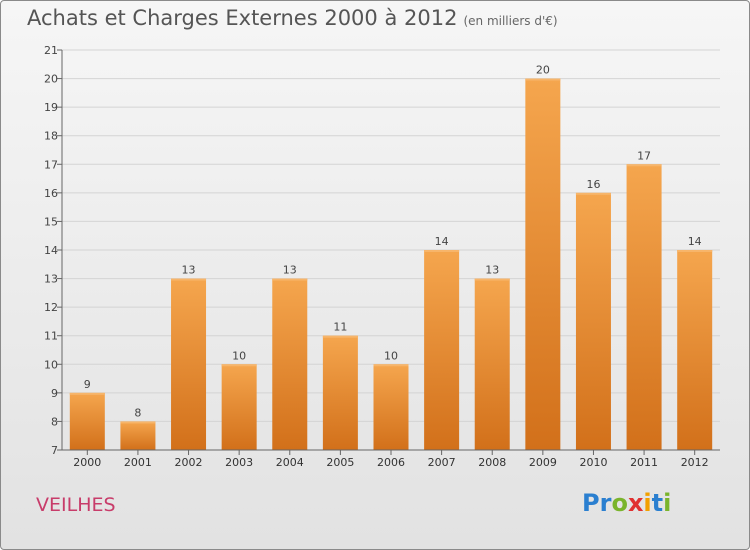 Image resolution: width=750 pixels, height=550 pixels. Describe the element at coordinates (54, 450) in the screenshot. I see `y-tick-label: 7` at that location.